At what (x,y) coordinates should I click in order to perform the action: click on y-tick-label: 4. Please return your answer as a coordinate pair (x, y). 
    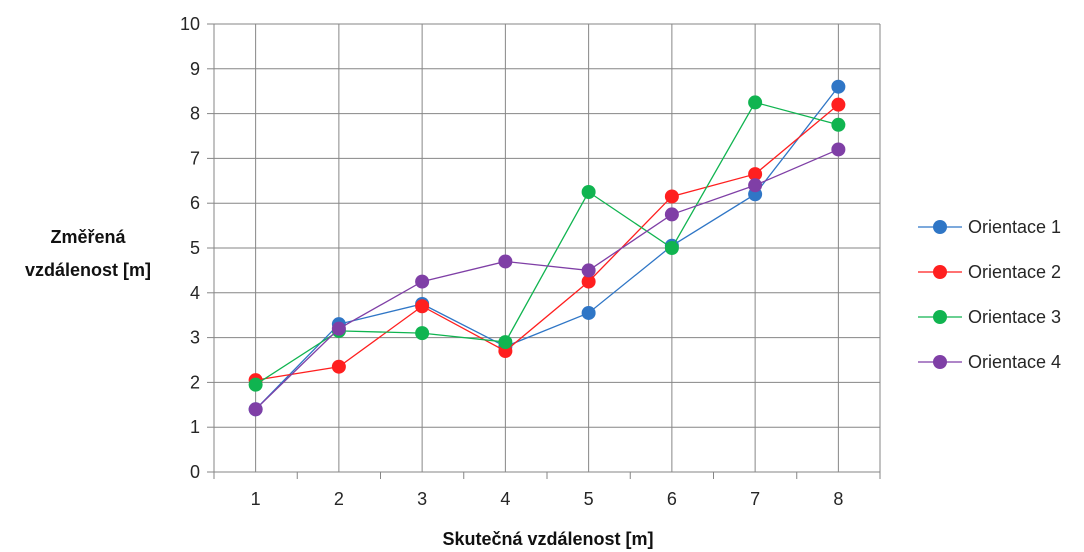
    Looking at the image, I should click on (195, 293).